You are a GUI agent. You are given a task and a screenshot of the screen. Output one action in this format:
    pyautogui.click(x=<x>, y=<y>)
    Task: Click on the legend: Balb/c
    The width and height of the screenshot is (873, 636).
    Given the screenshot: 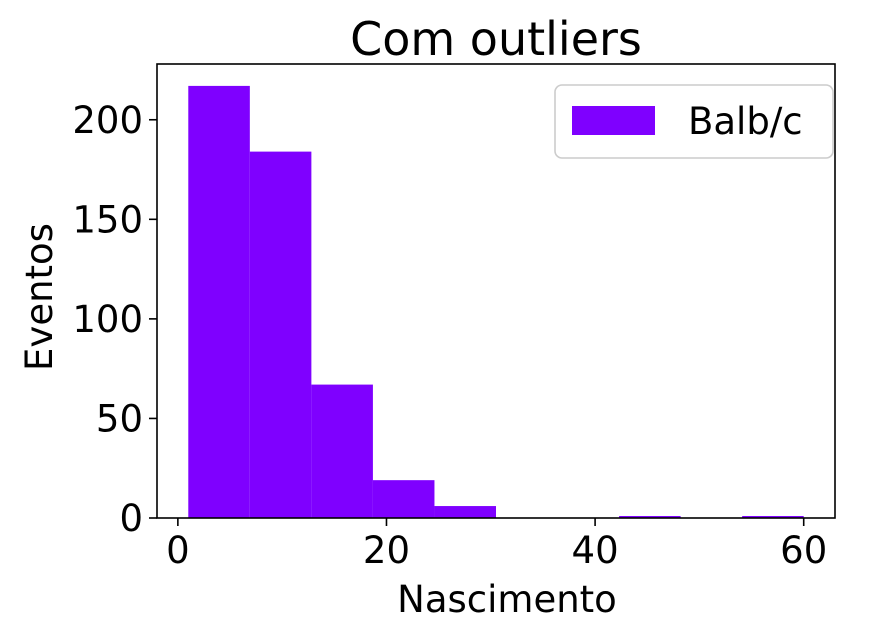 What is the action you would take?
    pyautogui.click(x=694, y=121)
    